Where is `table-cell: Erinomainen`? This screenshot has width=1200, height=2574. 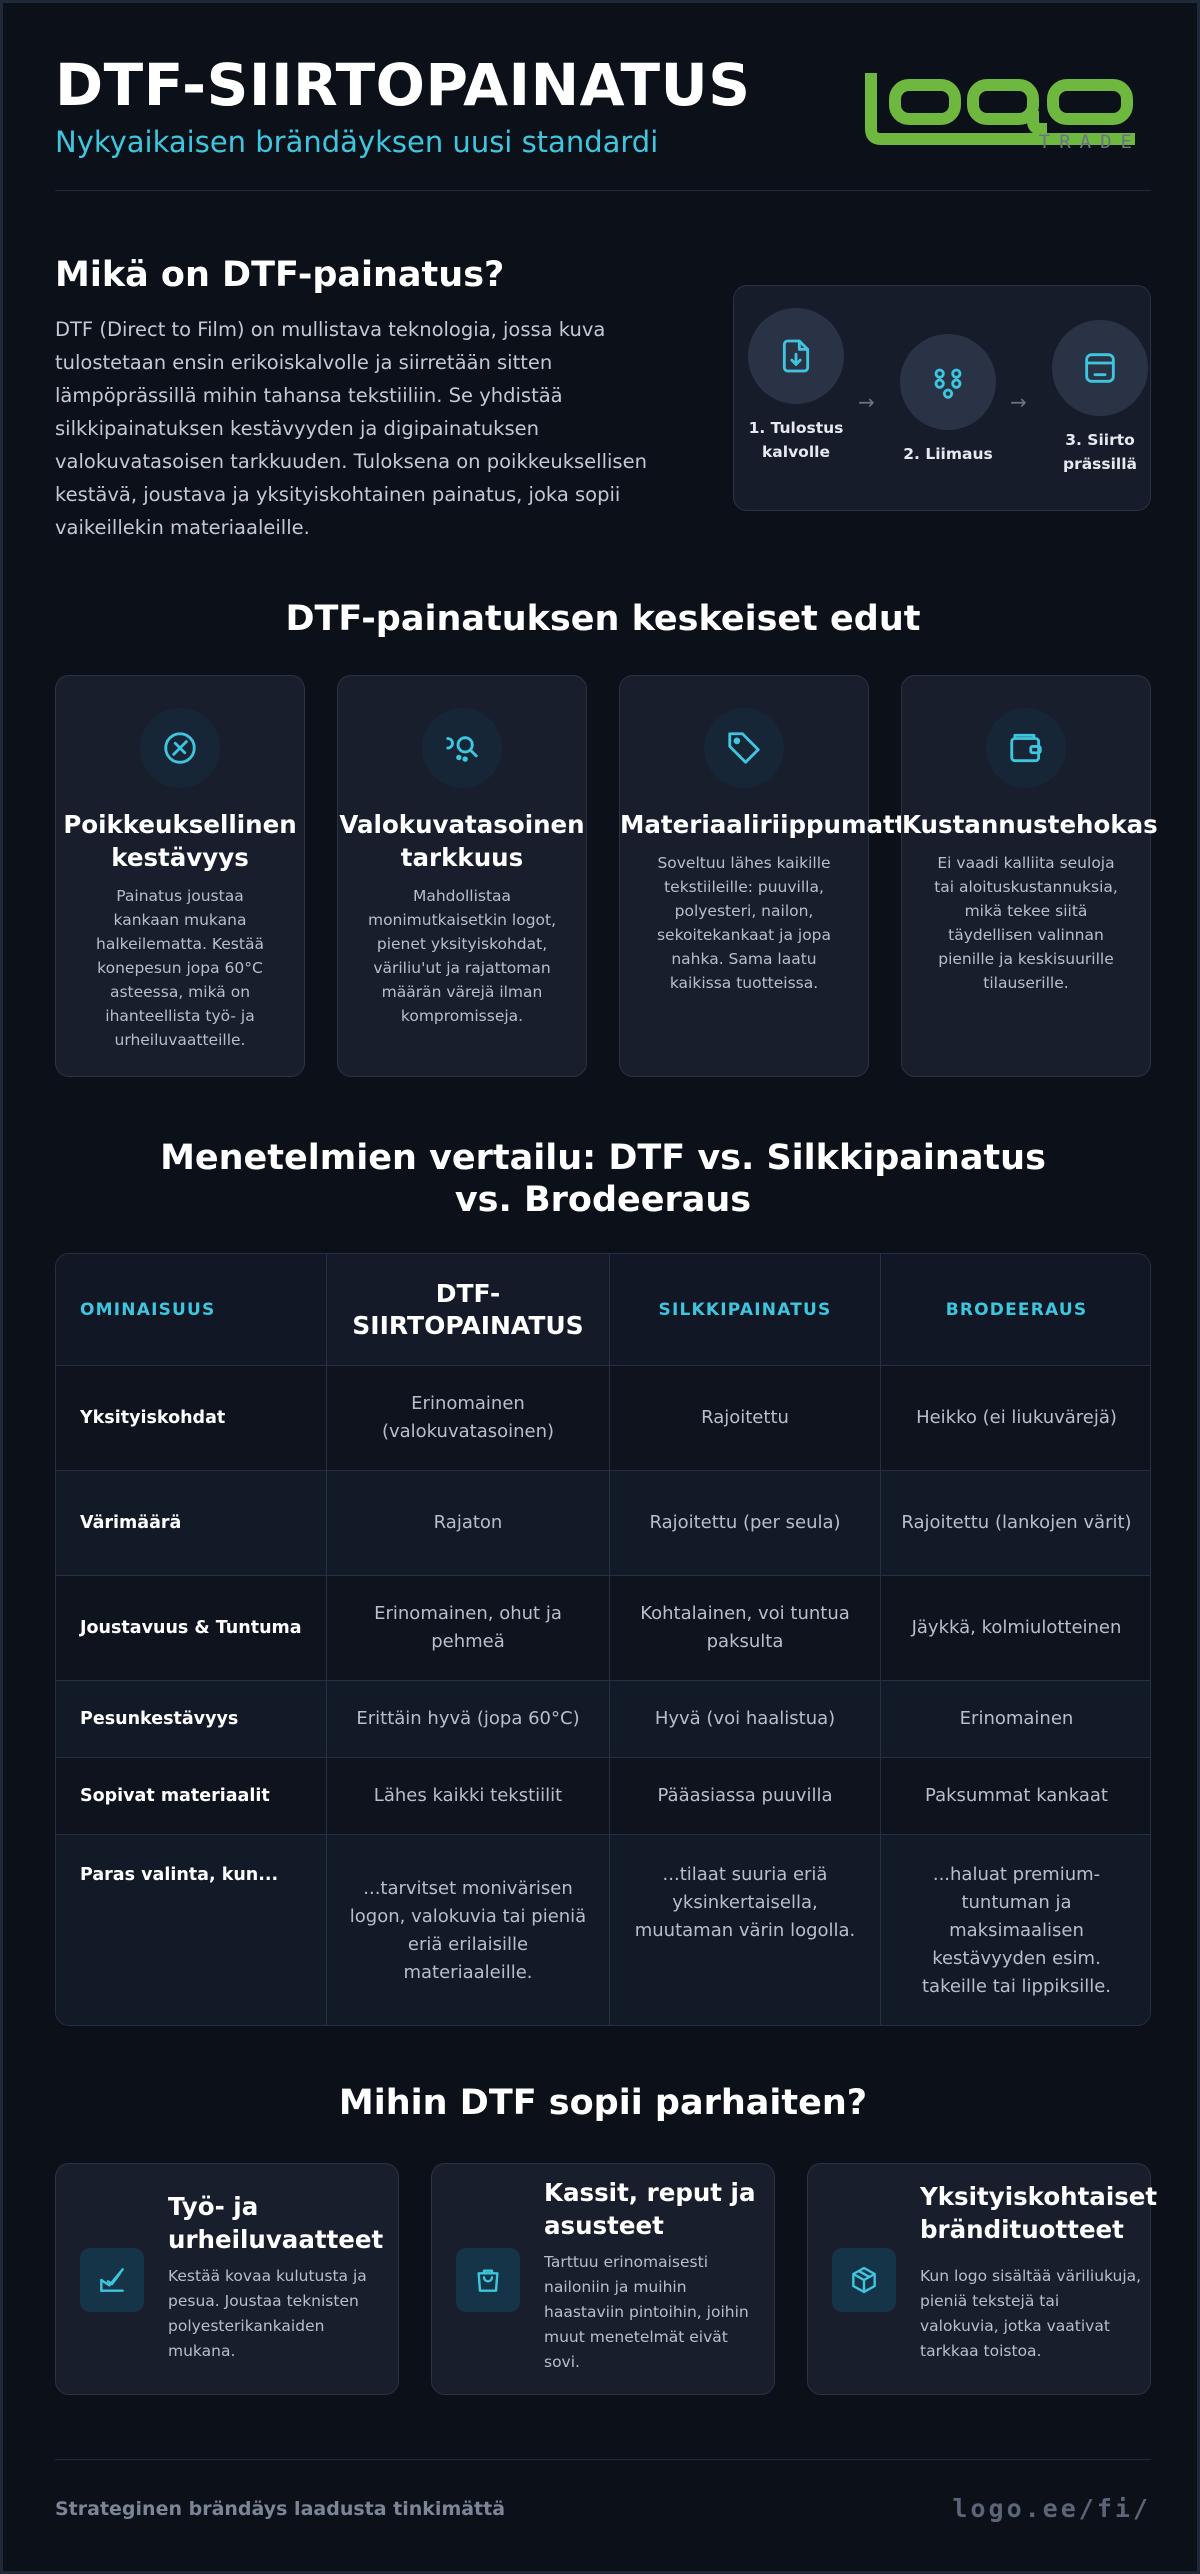
table-cell: Erinomainen is located at coordinates (1016, 1718).